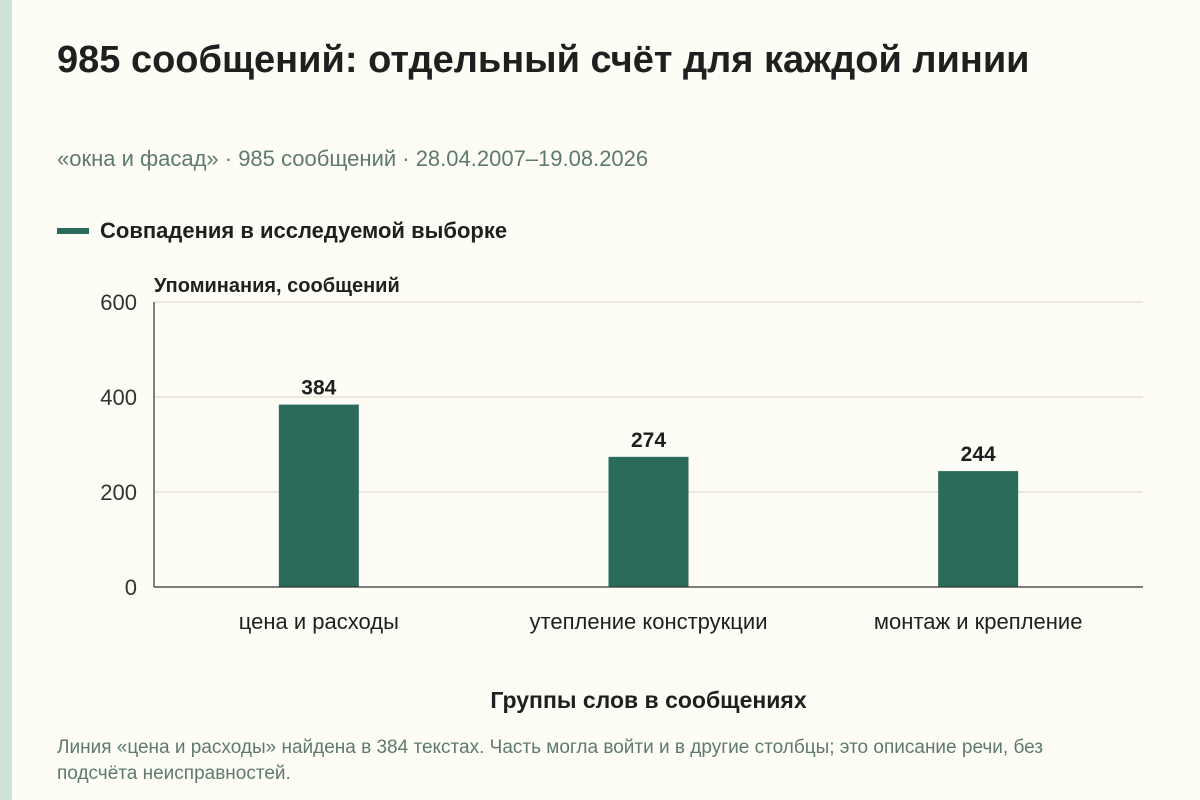  What do you see at coordinates (118, 302) in the screenshot?
I see `y-tick-label: 600` at bounding box center [118, 302].